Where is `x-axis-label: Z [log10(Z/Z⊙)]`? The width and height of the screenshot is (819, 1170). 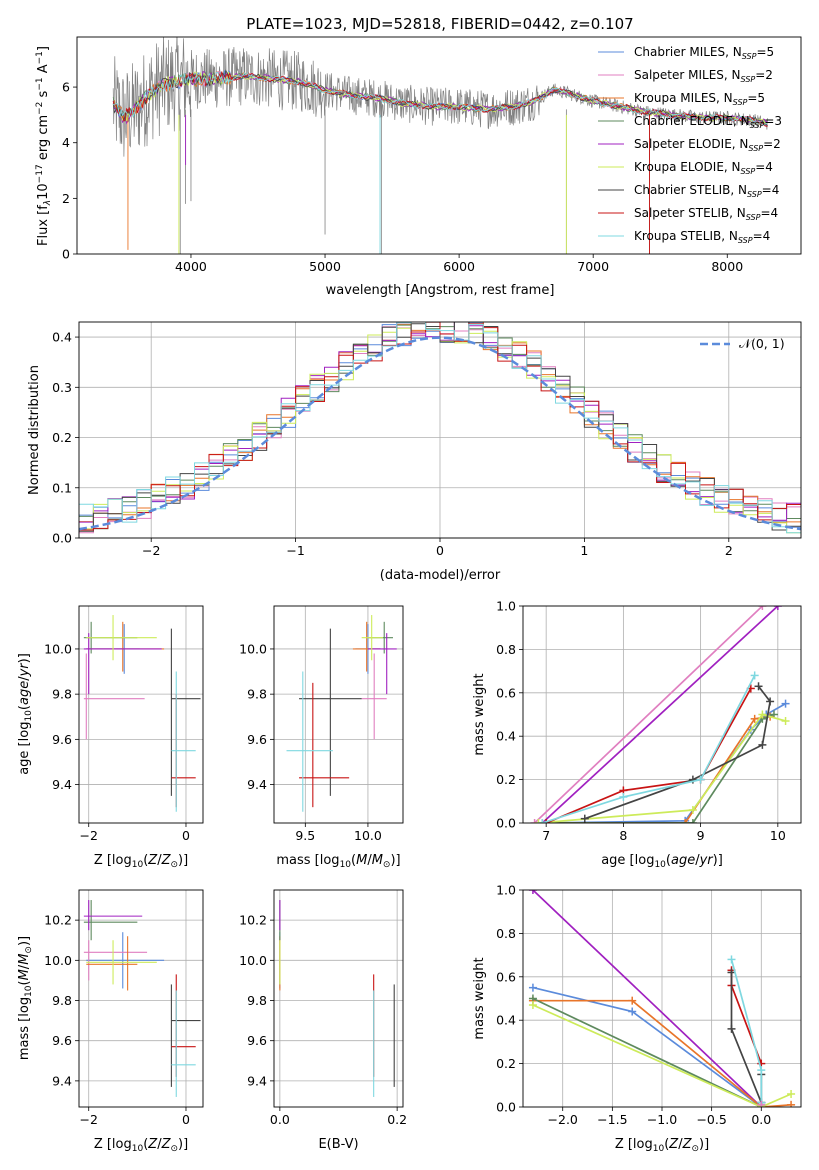 x-axis-label: Z [log10(Z/Z⊙)] is located at coordinates (141, 1145).